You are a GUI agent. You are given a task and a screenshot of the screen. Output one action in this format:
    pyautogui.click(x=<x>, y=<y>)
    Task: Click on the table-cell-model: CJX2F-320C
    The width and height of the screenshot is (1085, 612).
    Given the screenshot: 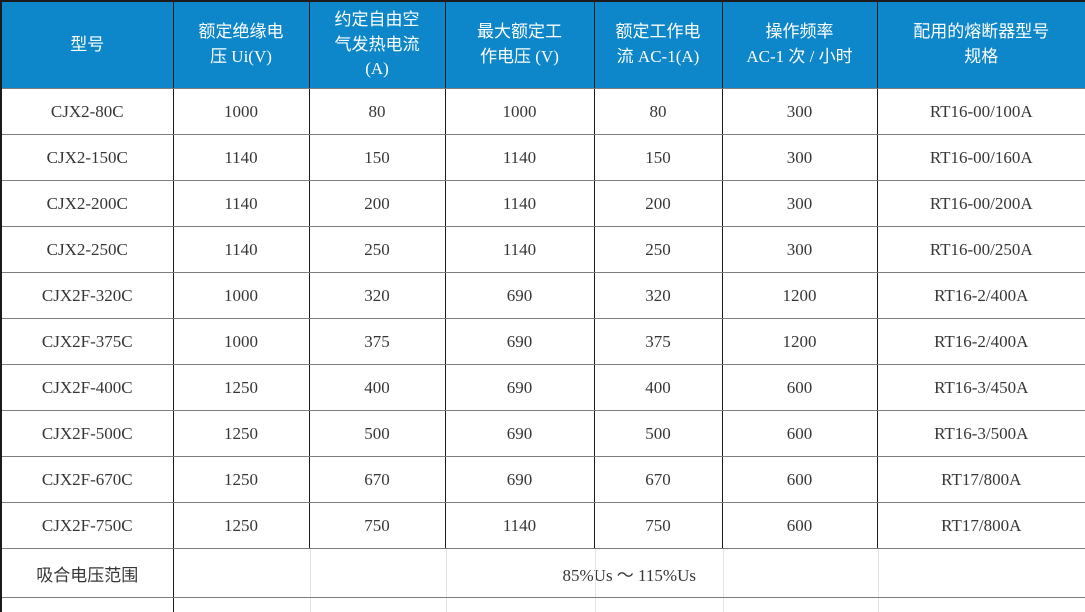 What is the action you would take?
    pyautogui.click(x=87, y=295)
    